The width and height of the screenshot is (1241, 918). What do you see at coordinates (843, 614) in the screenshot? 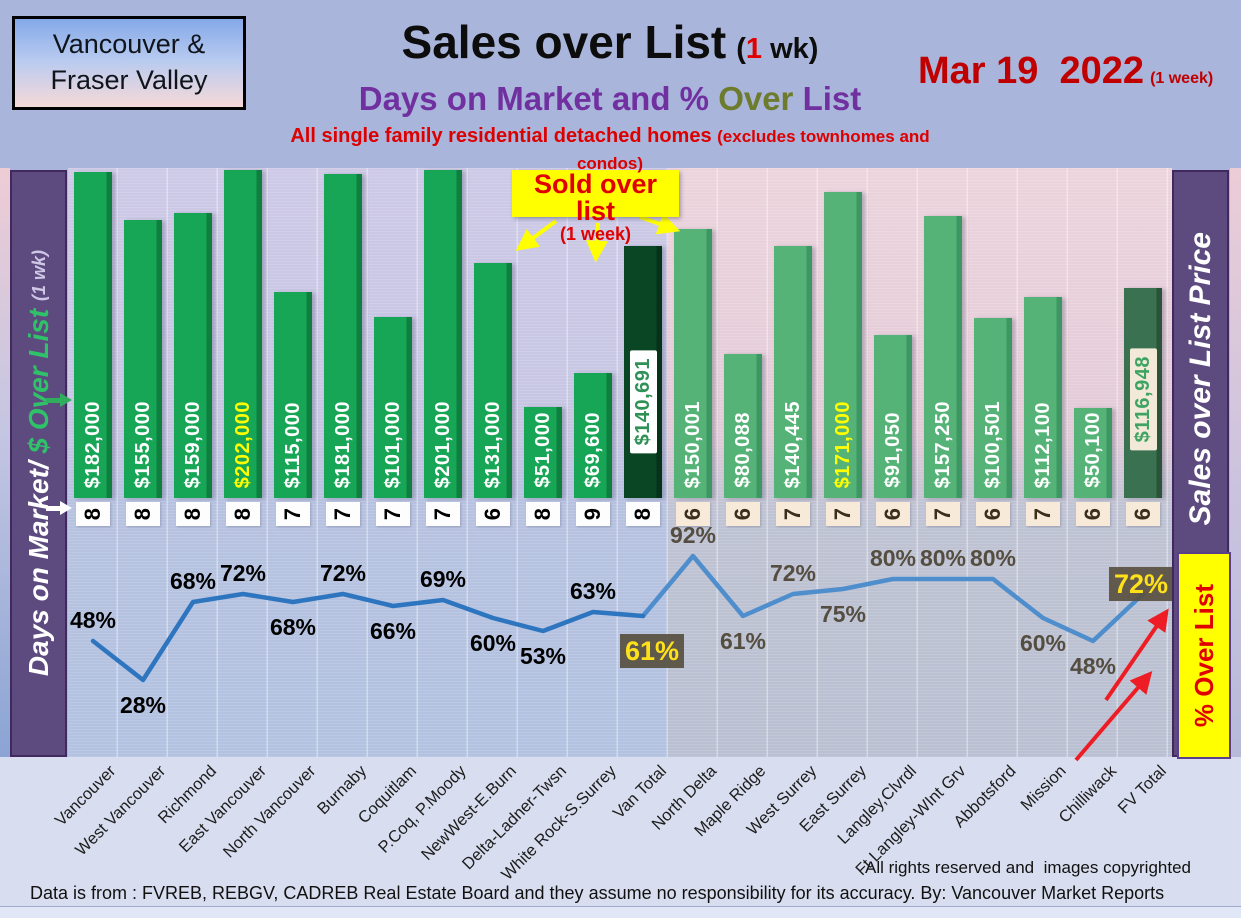
I see `pct-over-list-label: 75%` at bounding box center [843, 614].